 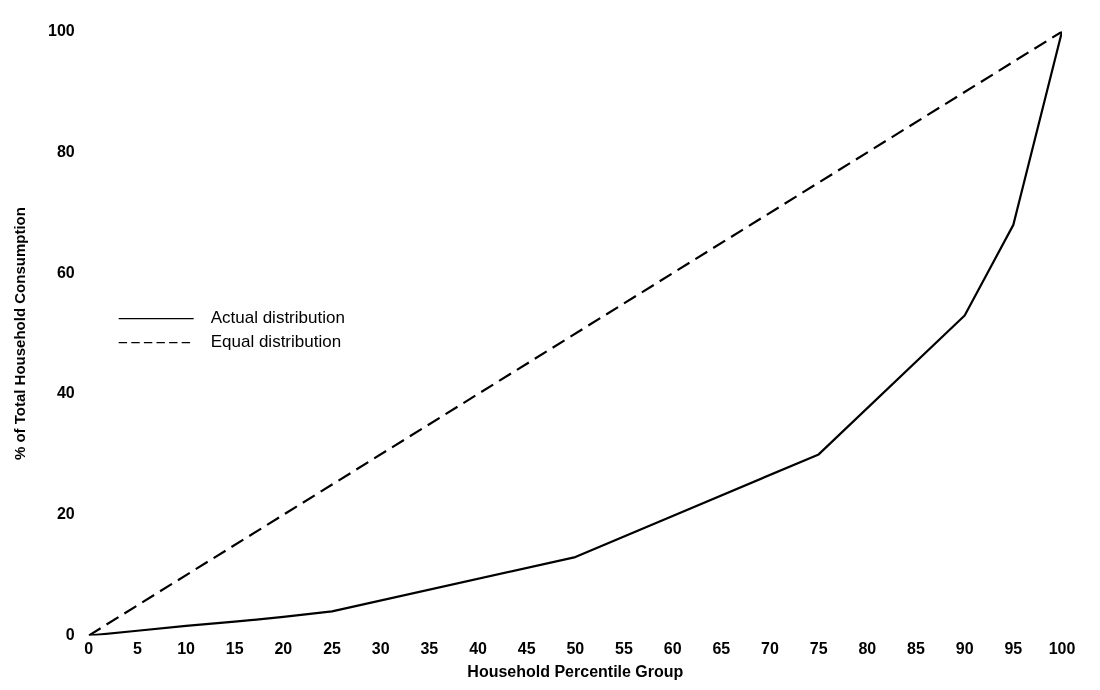 I want to click on x-tick-label: 25, so click(x=332, y=648).